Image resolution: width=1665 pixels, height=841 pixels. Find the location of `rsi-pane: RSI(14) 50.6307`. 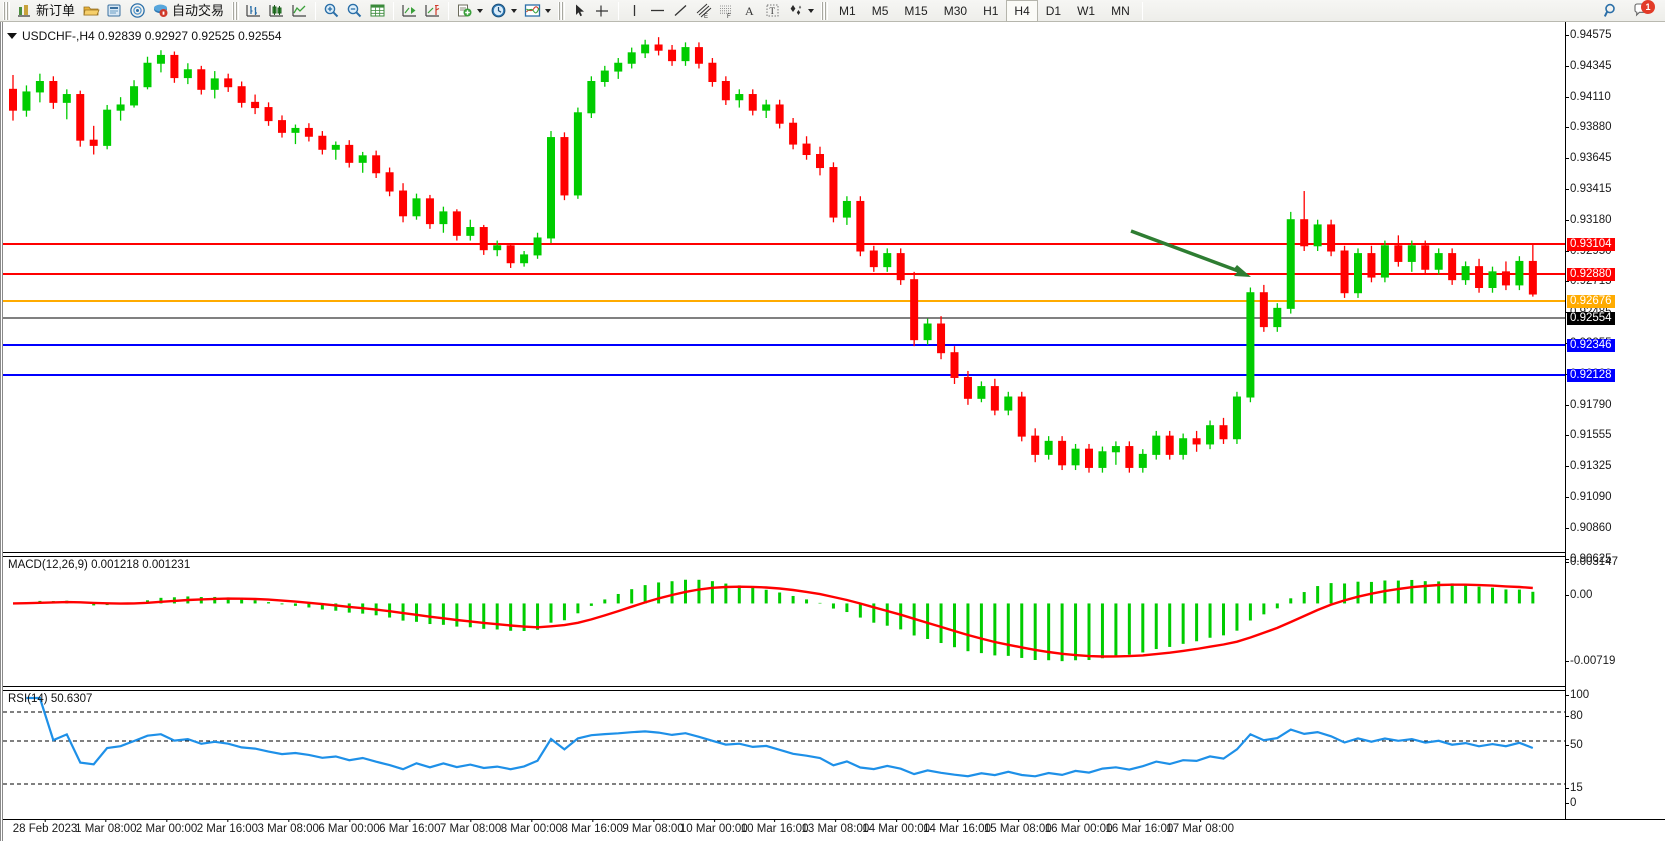

rsi-pane: RSI(14) 50.6307 is located at coordinates (785, 754).